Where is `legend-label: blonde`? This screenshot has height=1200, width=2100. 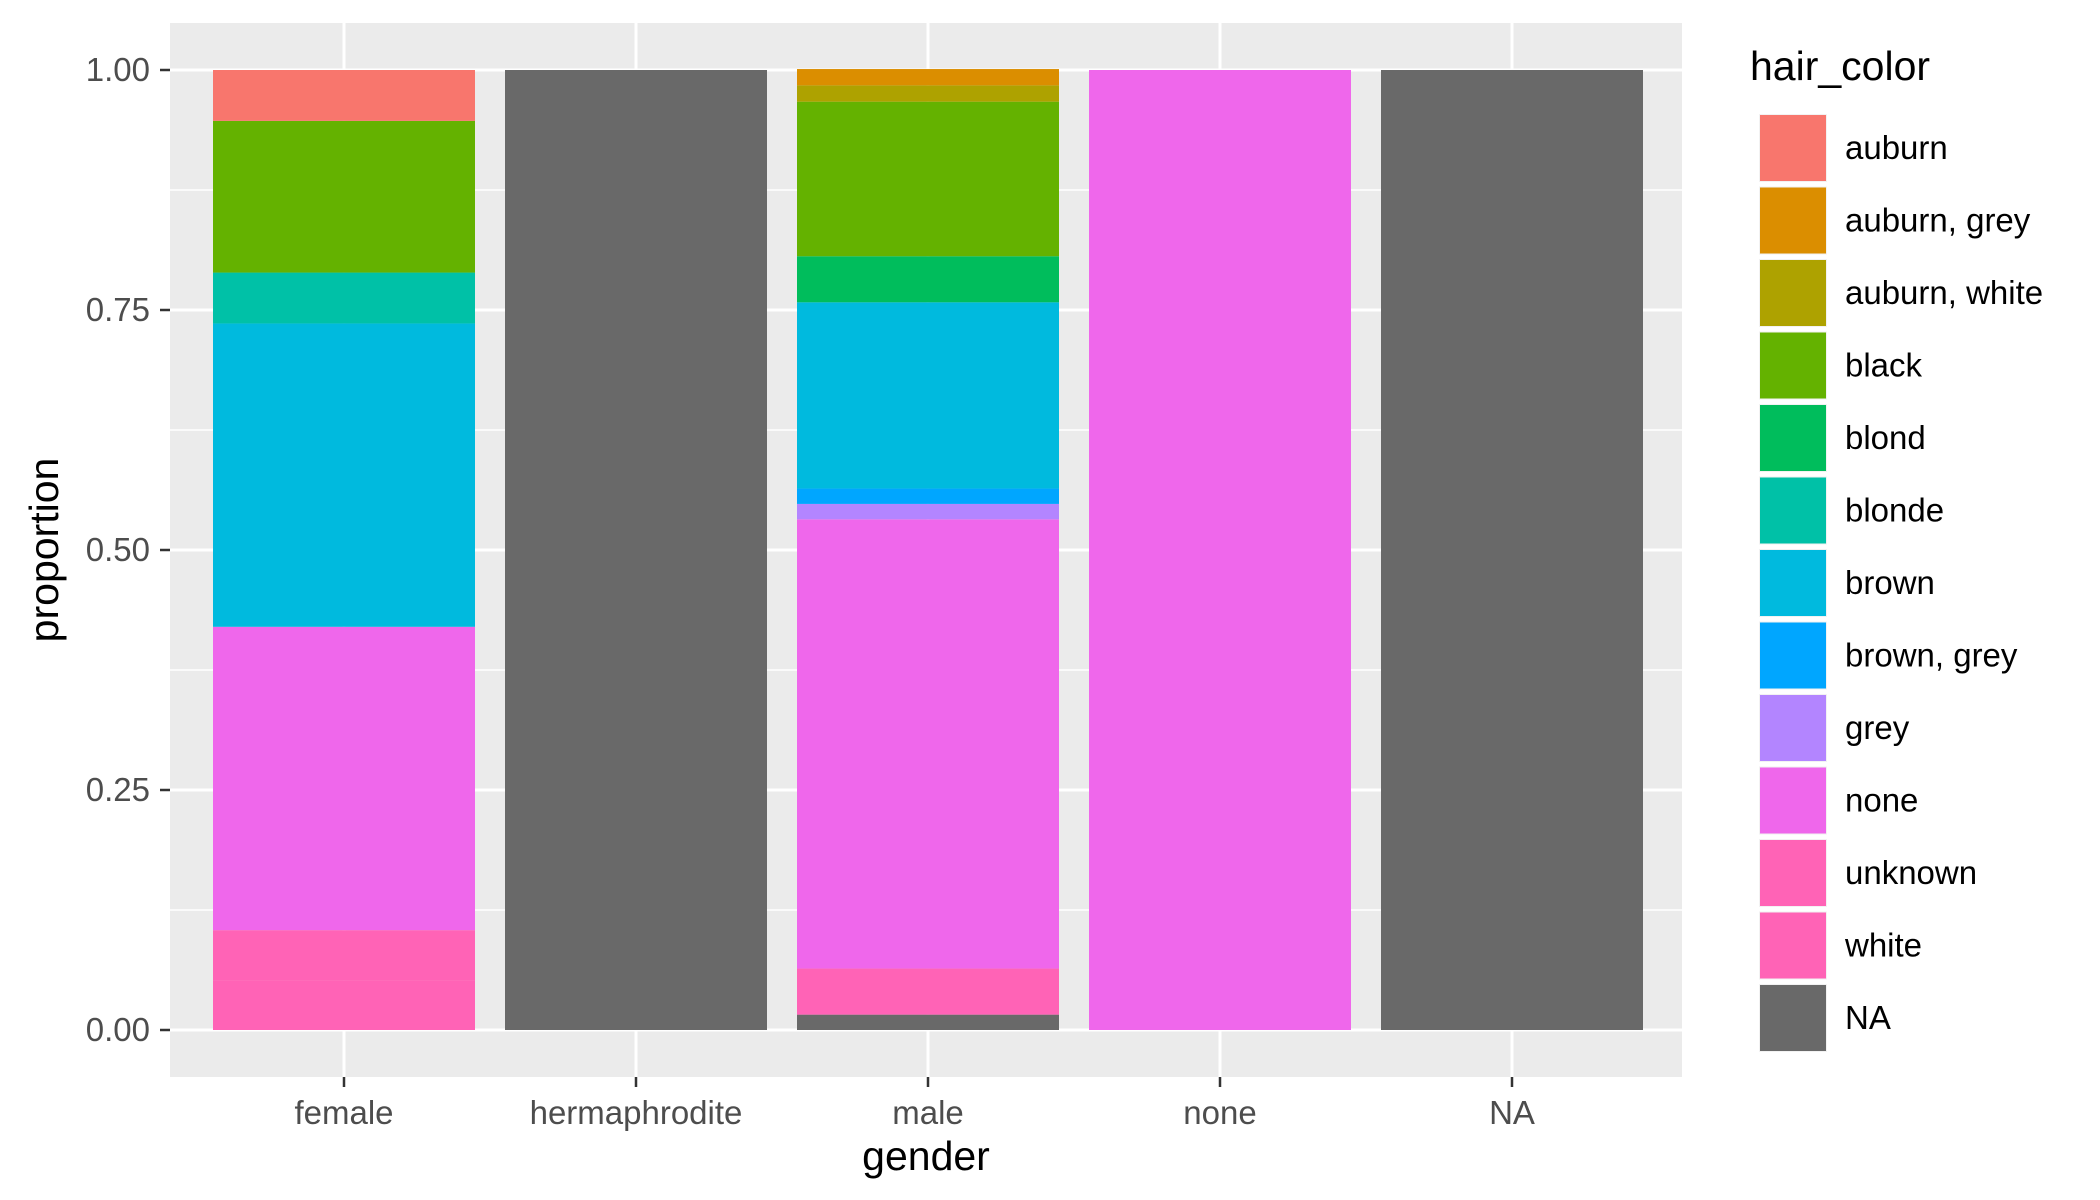
legend-label: blonde is located at coordinates (1894, 510).